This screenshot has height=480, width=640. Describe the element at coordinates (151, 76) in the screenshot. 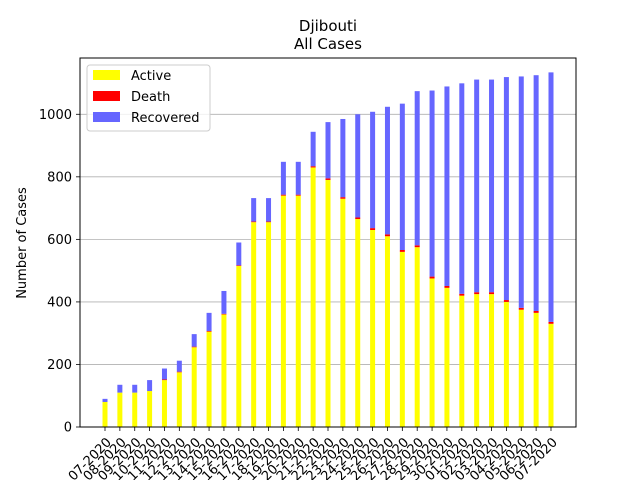

I see `legend-label-active: Active` at that location.